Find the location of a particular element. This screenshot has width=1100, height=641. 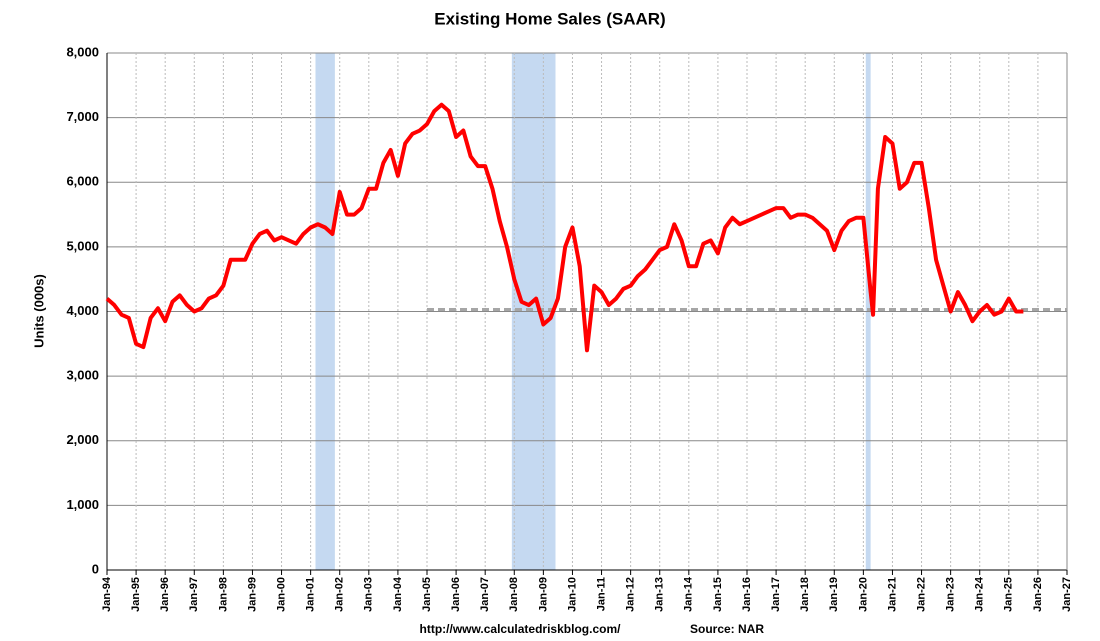

x-tick-label: Jan-05 is located at coordinates (427, 594).